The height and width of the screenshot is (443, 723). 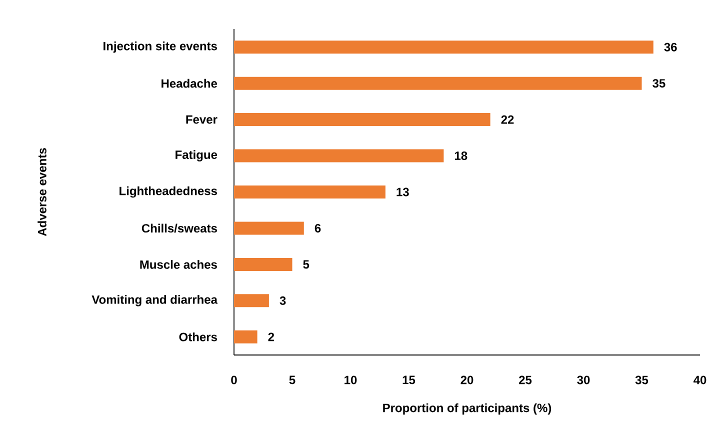 What do you see at coordinates (202, 119) in the screenshot?
I see `y-tick-label: Fever` at bounding box center [202, 119].